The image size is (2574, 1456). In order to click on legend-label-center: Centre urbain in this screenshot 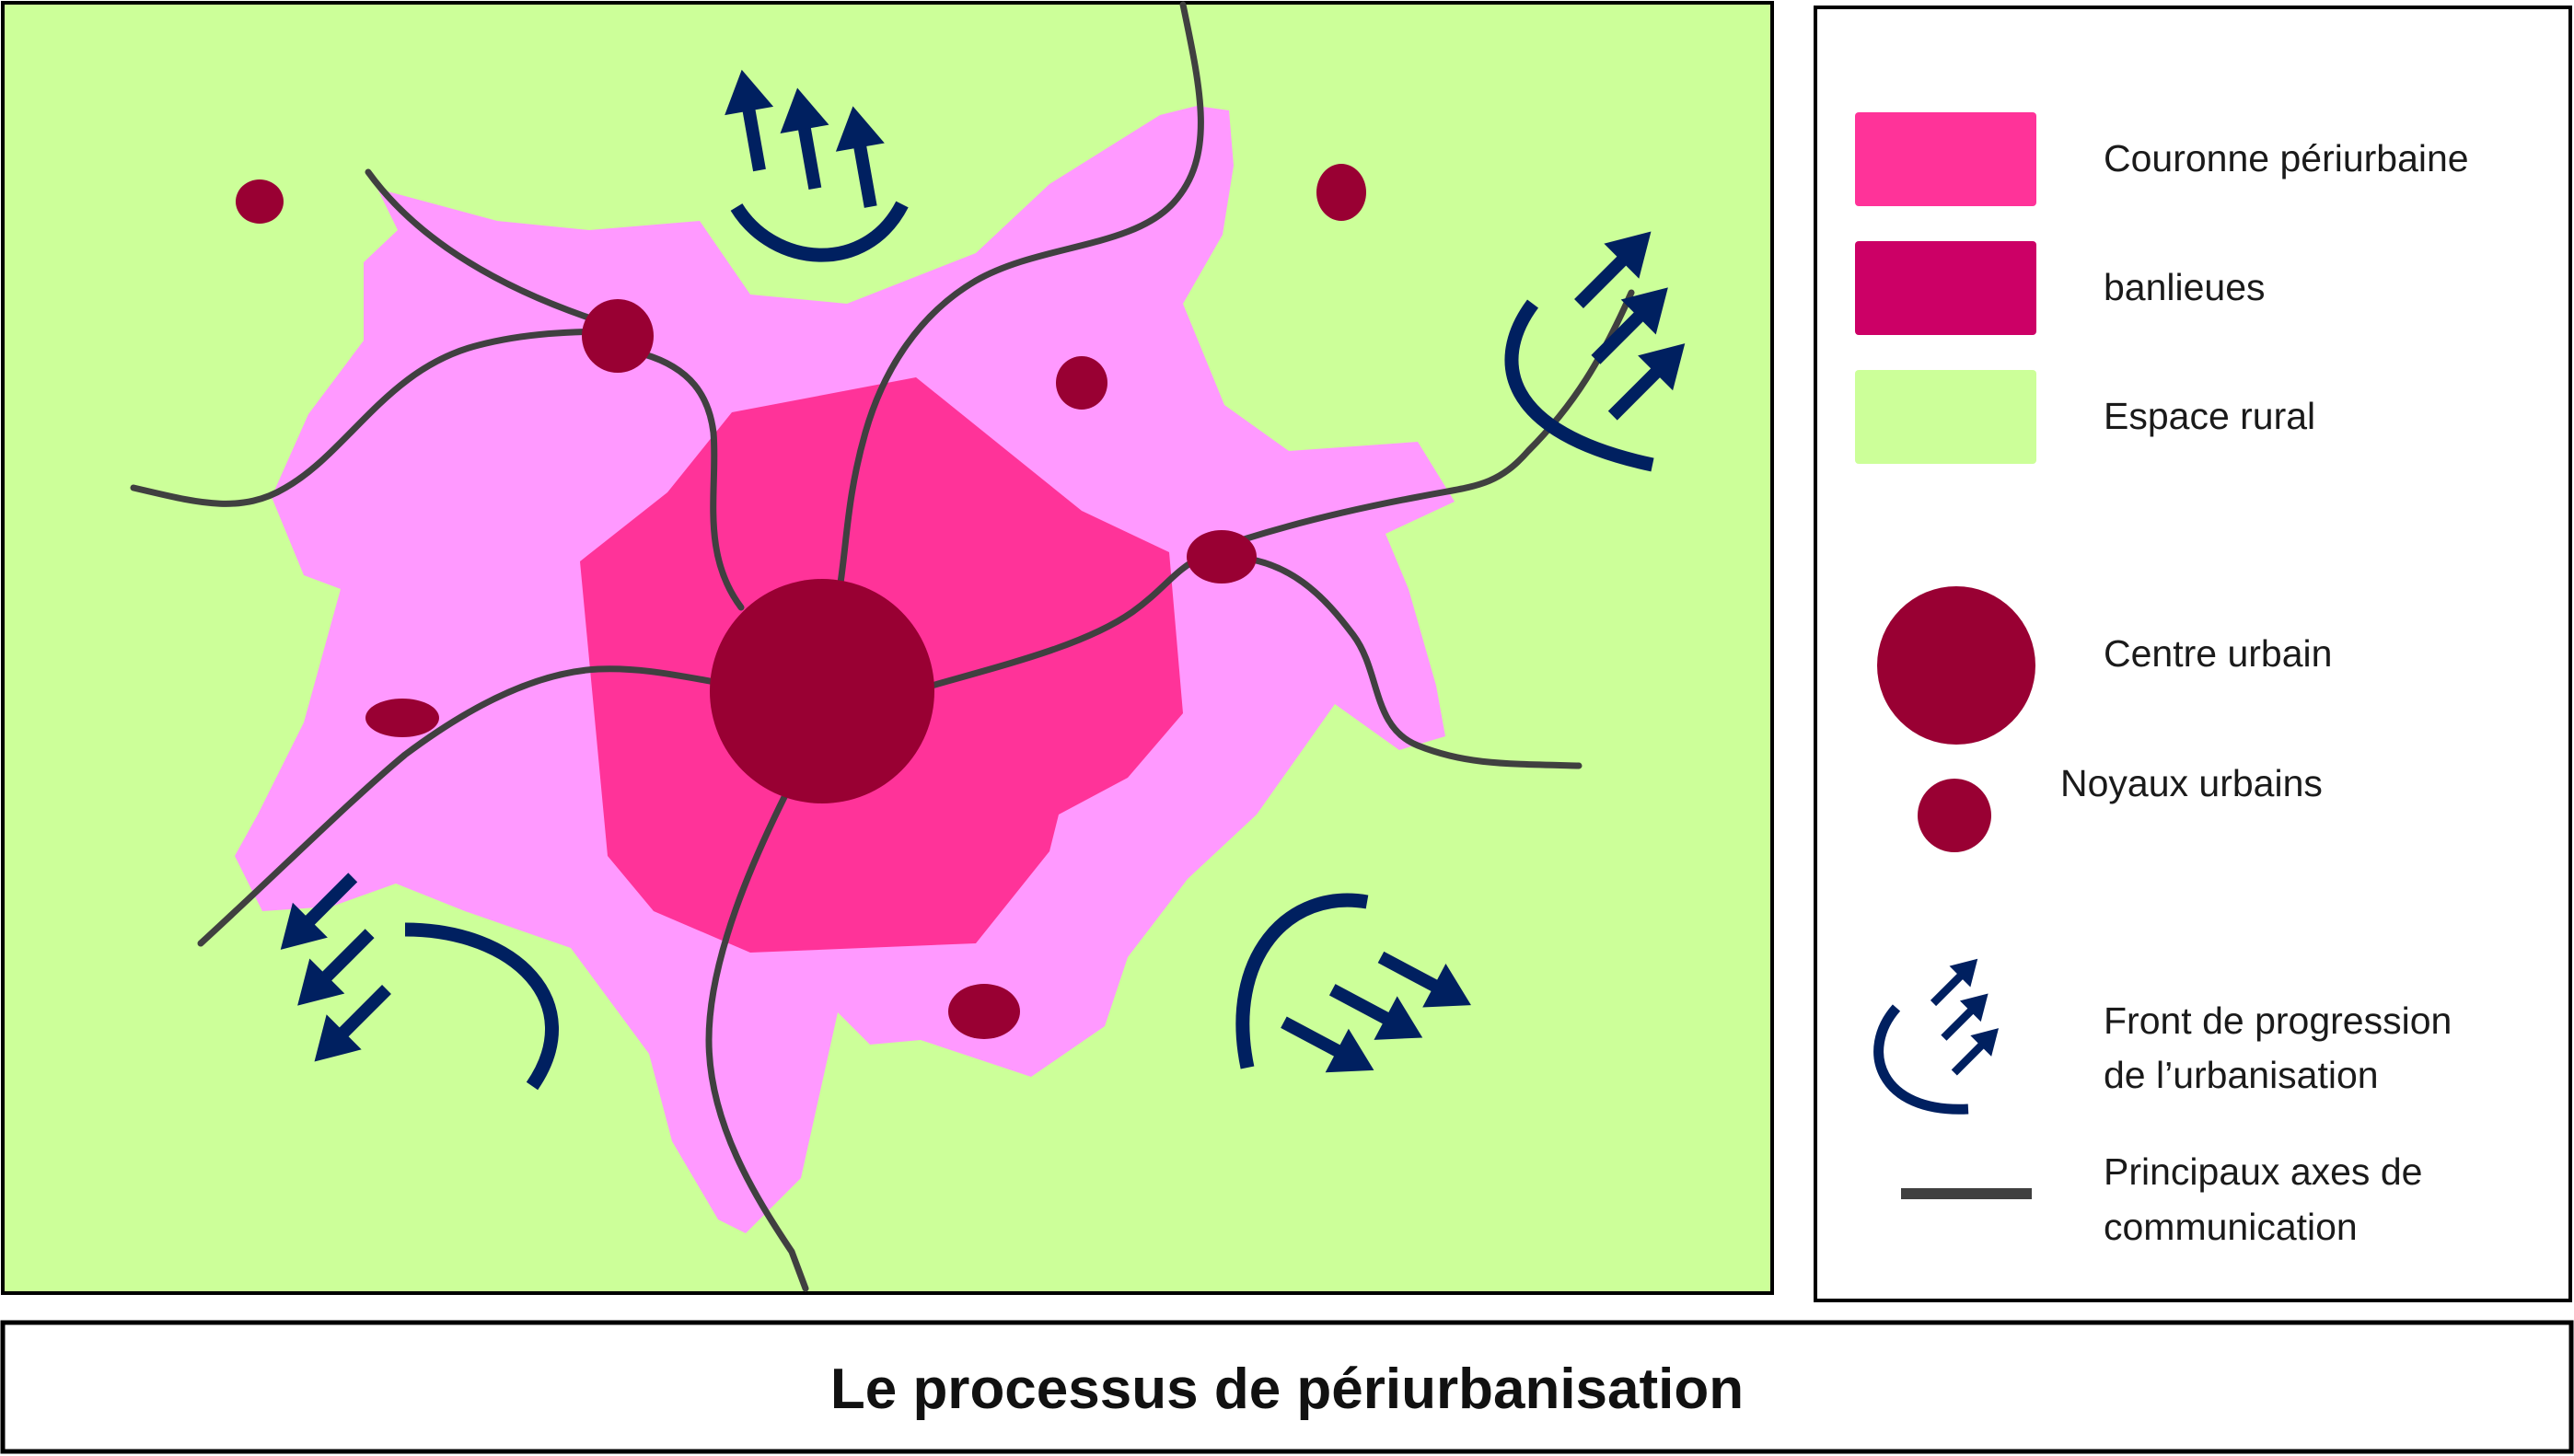, I will do `click(2218, 653)`.